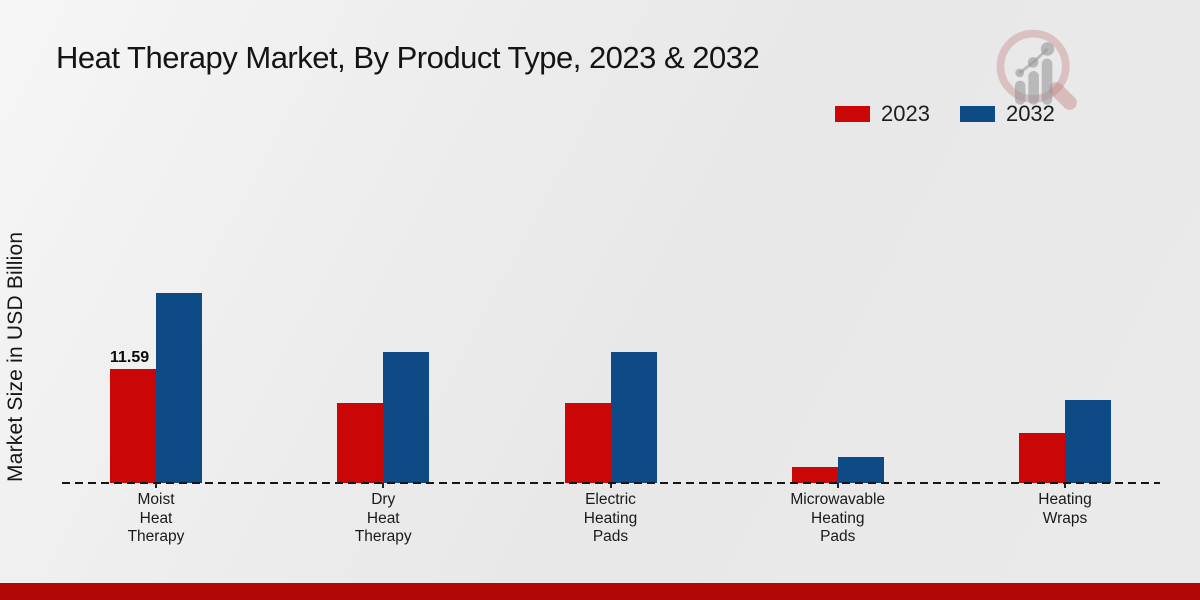  I want to click on magnifier-bar-chart-watermark-icon, so click(1036, 69).